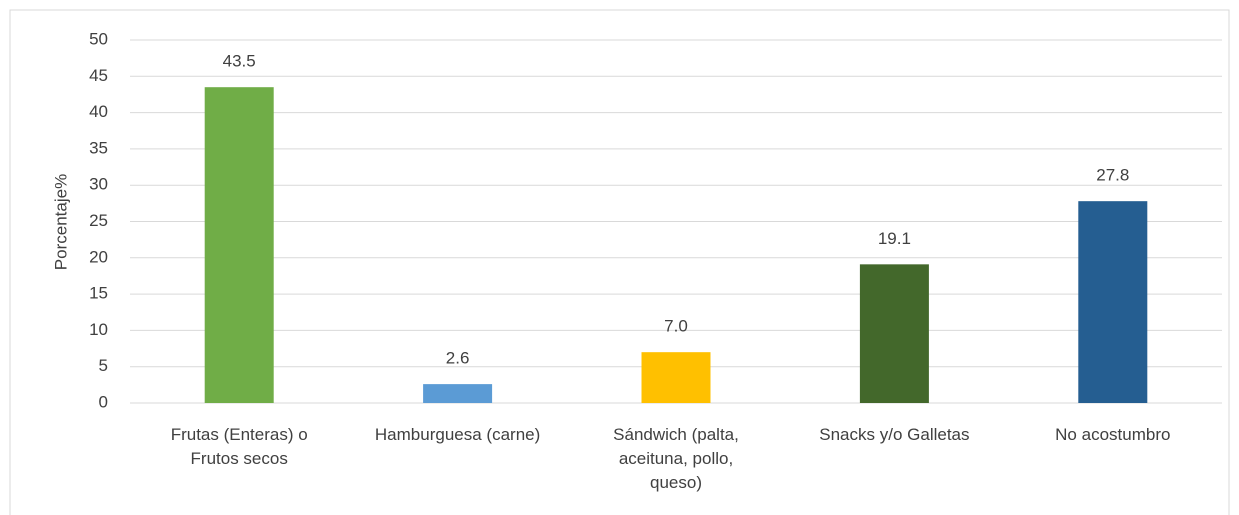 Image resolution: width=1239 pixels, height=515 pixels. Describe the element at coordinates (98, 147) in the screenshot. I see `y-tick-label: 35` at that location.